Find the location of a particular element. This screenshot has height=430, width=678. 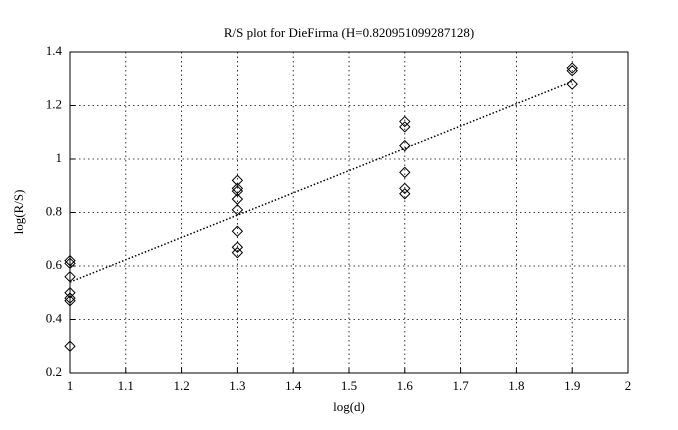

x-tick-label: 1 is located at coordinates (70, 385).